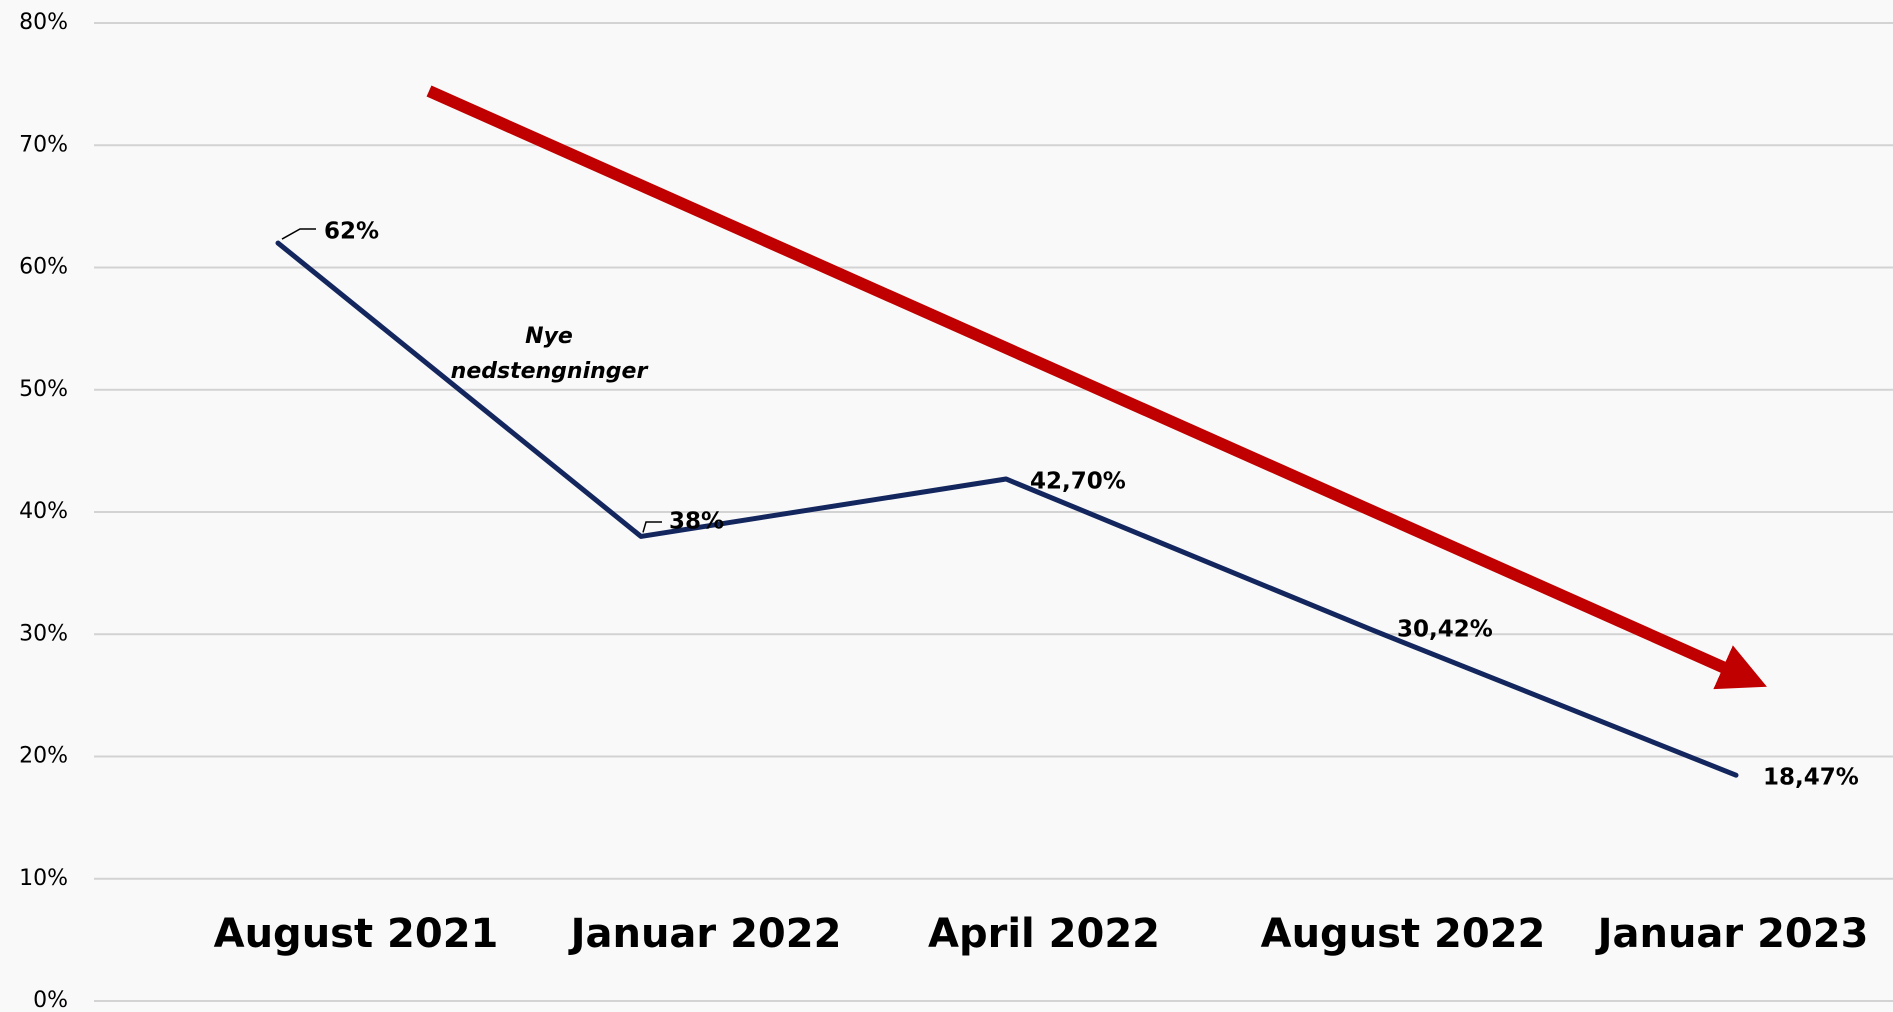 The height and width of the screenshot is (1012, 1893). Describe the element at coordinates (1445, 630) in the screenshot. I see `data-label: 30,42%` at that location.